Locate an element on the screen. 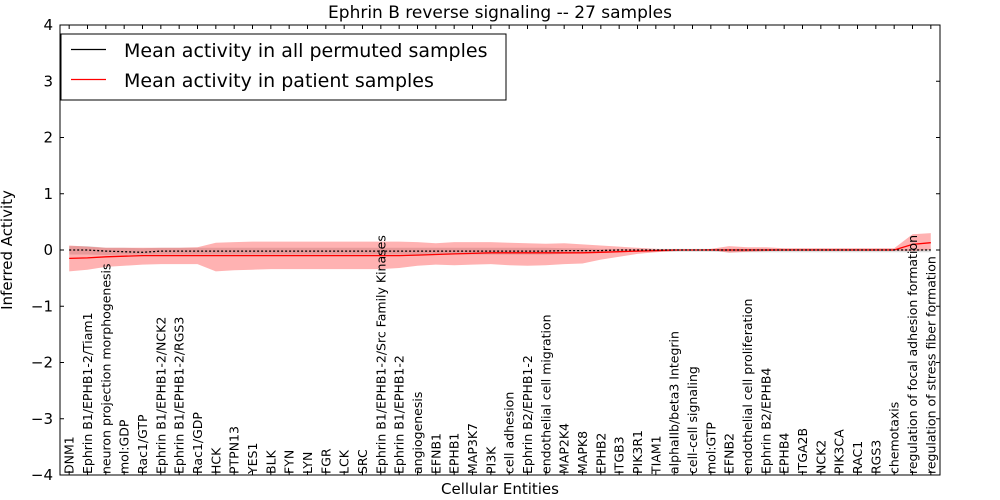 The image size is (1000, 500). x-tick-label: LCK is located at coordinates (344, 461).